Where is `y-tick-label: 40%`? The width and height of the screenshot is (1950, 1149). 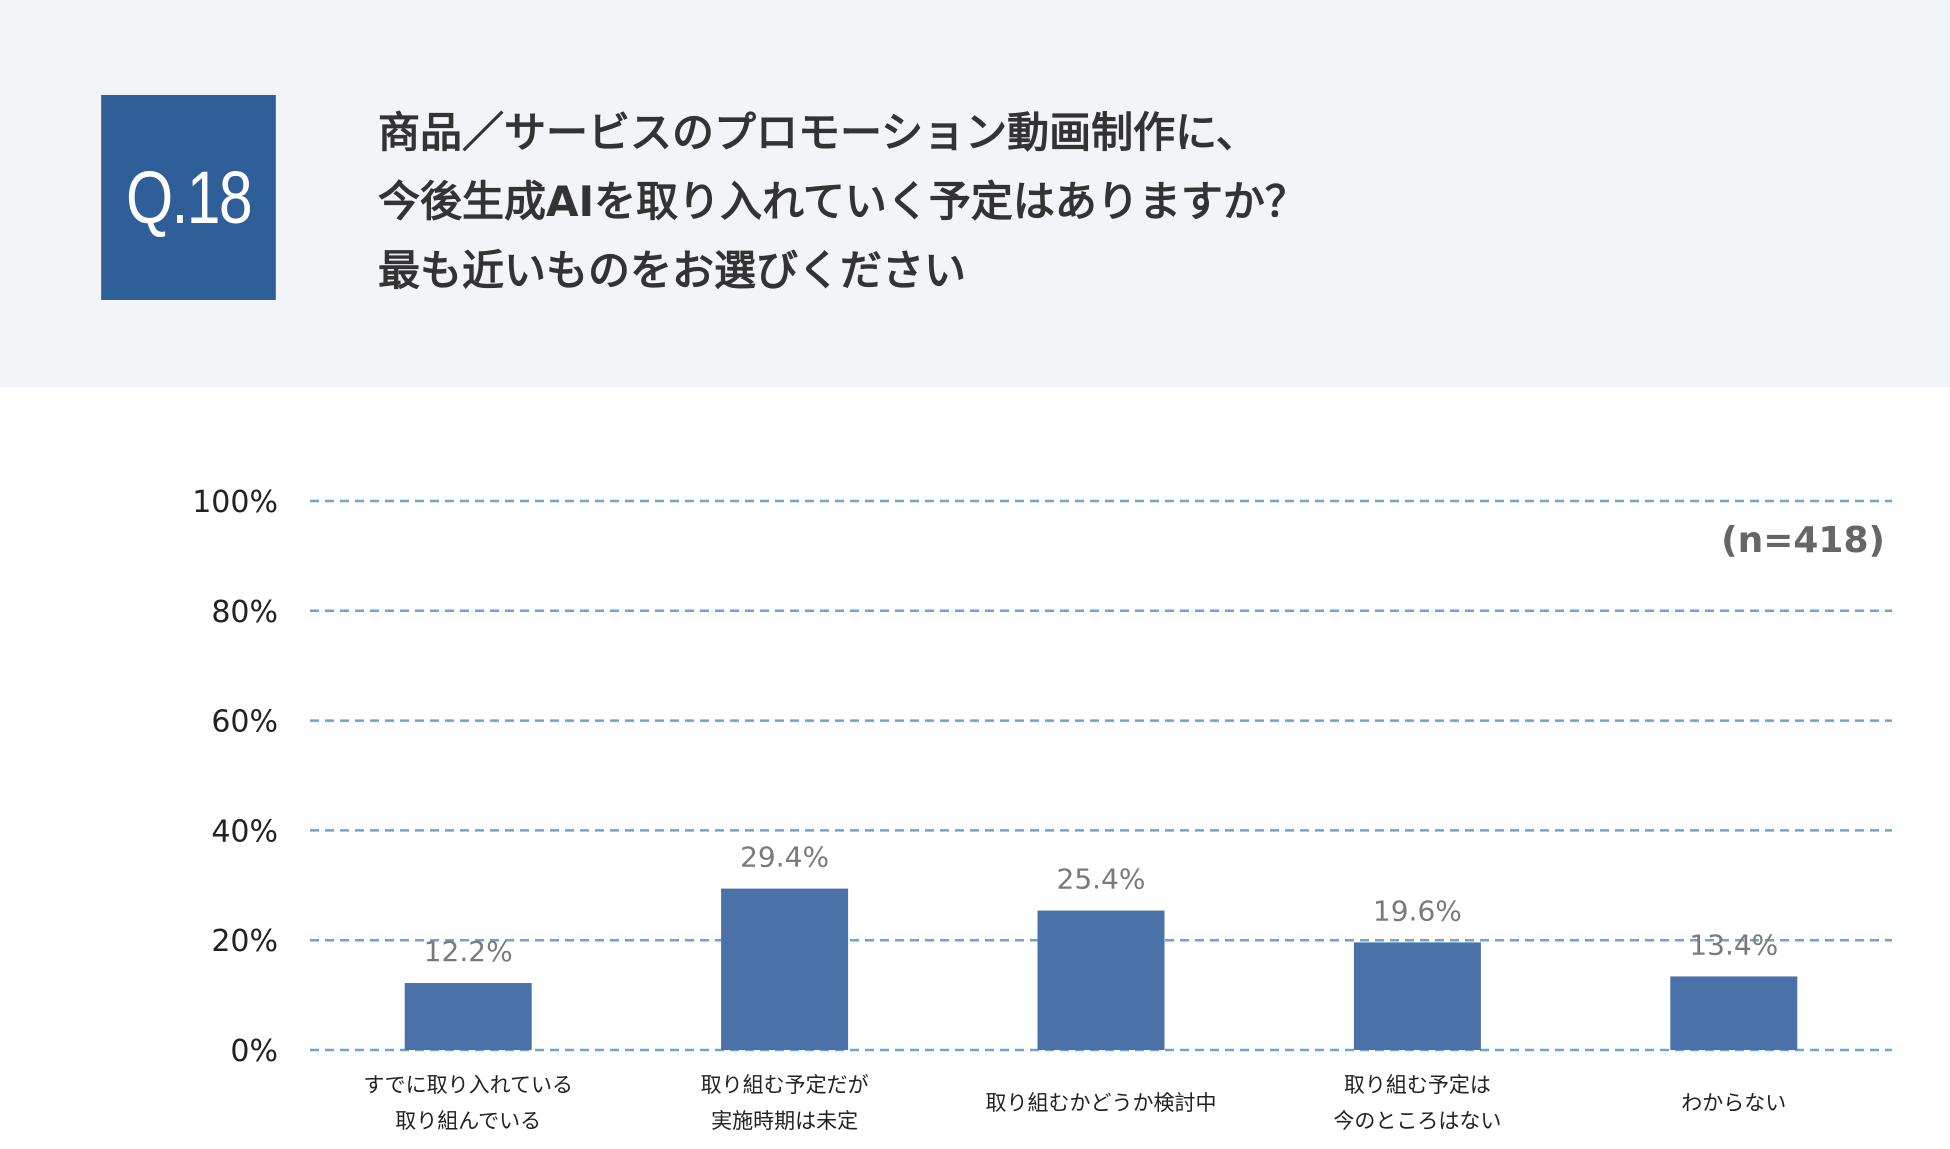 y-tick-label: 40% is located at coordinates (244, 831).